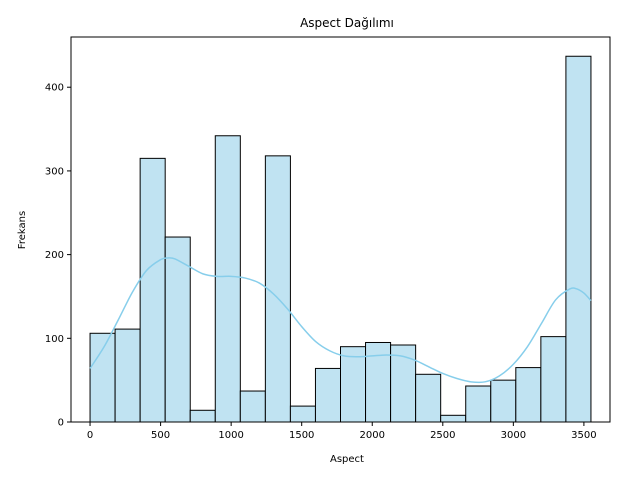 The height and width of the screenshot is (480, 640). Describe the element at coordinates (160, 435) in the screenshot. I see `x-tick-label: 500` at that location.